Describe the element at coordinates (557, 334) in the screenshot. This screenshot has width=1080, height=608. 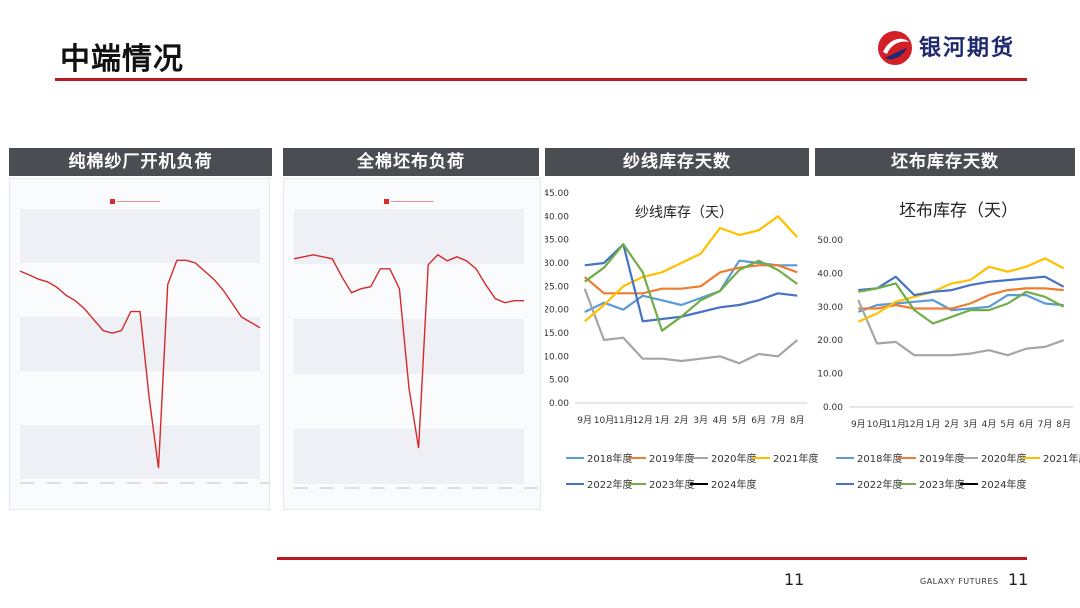
I see `y-tick-label: 15.00` at that location.